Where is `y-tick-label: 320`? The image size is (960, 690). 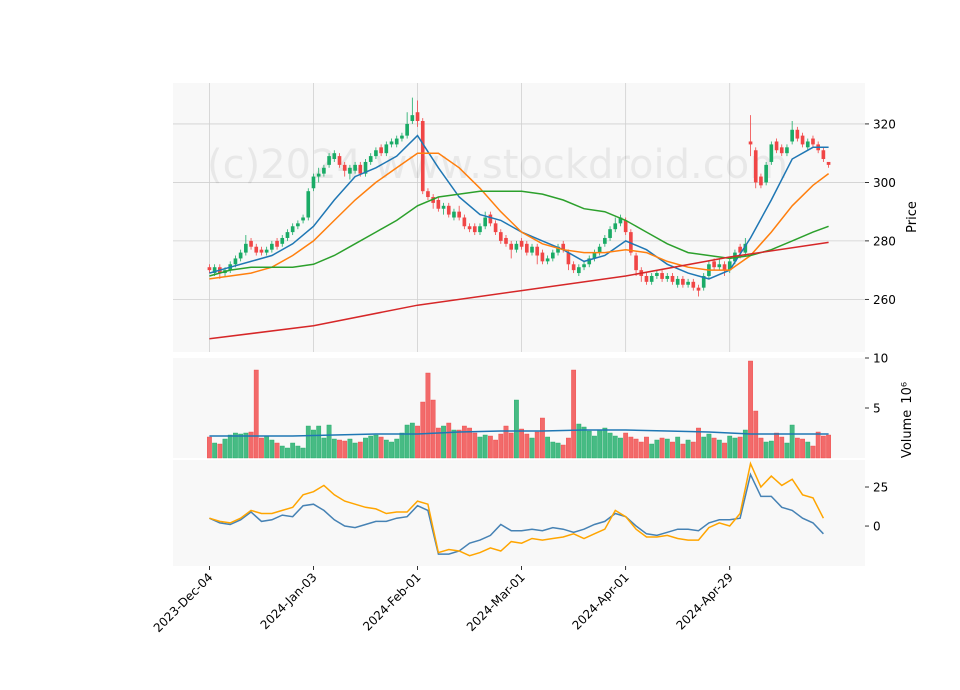
y-tick-label: 320 is located at coordinates (884, 124).